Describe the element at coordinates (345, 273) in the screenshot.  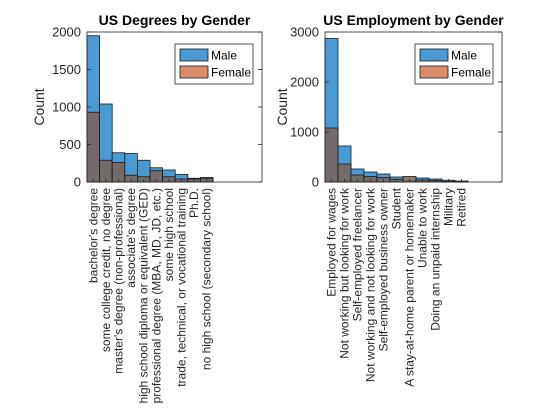
I see `x-tick-label: Not working but looking for work` at that location.